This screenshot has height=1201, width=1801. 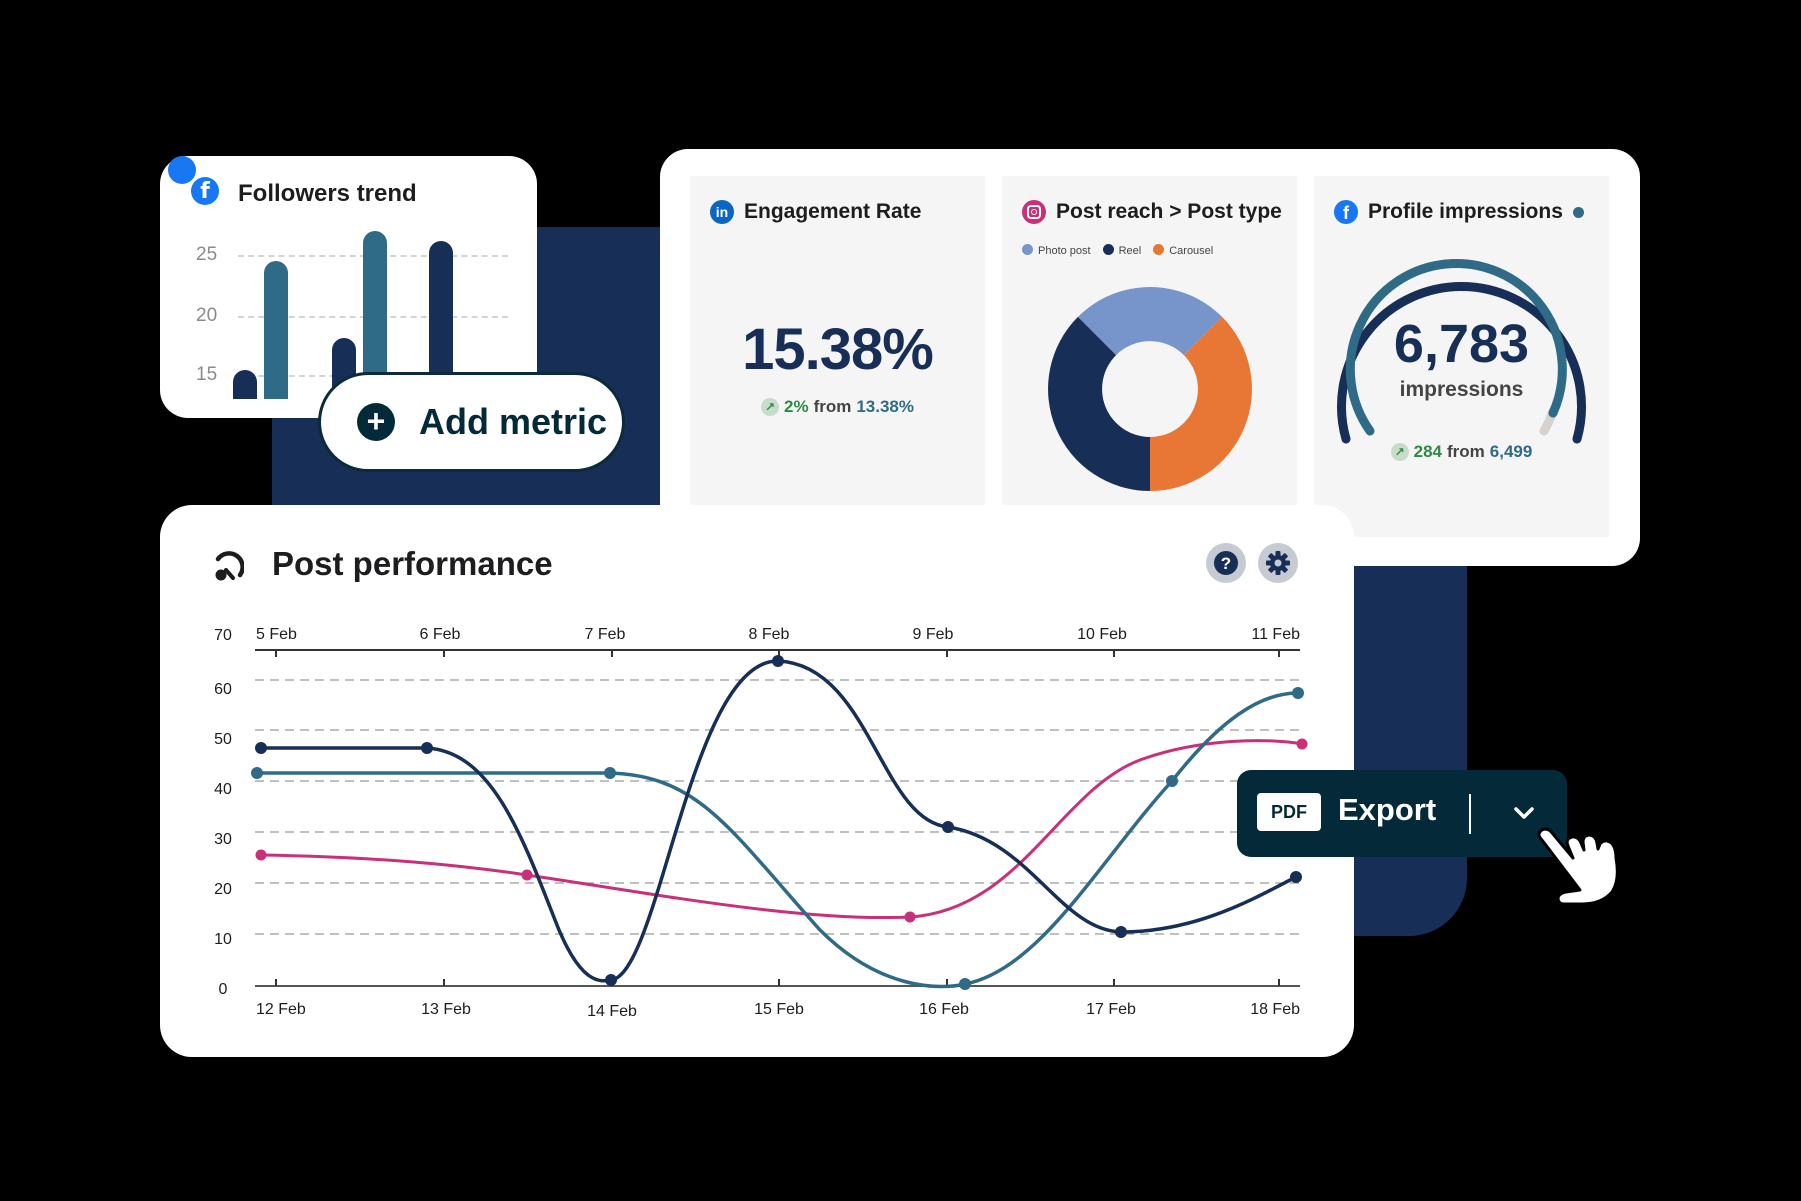 I want to click on card-title: Post performance, so click(x=412, y=563).